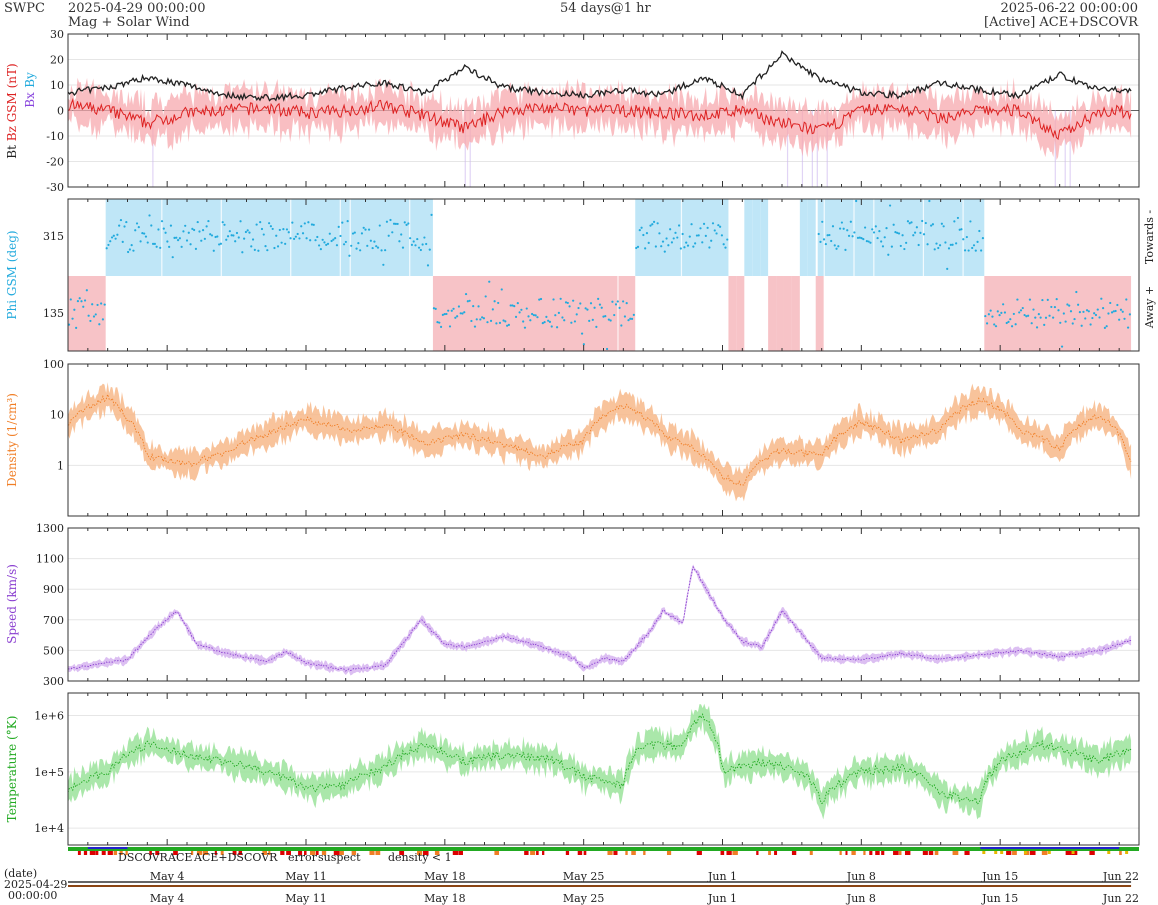 This screenshot has width=1158, height=905. Describe the element at coordinates (1149, 307) in the screenshot. I see `away-label: Away +` at that location.